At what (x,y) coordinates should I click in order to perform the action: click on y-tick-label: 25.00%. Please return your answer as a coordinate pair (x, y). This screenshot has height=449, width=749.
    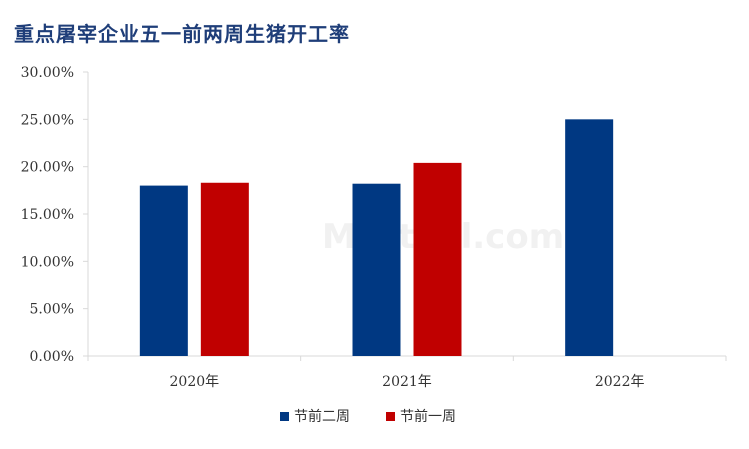
    Looking at the image, I should click on (47, 120).